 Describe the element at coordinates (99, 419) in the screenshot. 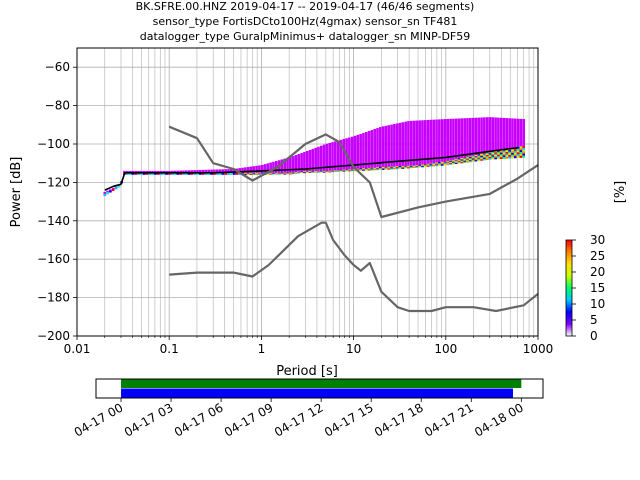

I see `timeline-tick-label: 04-17 00` at that location.